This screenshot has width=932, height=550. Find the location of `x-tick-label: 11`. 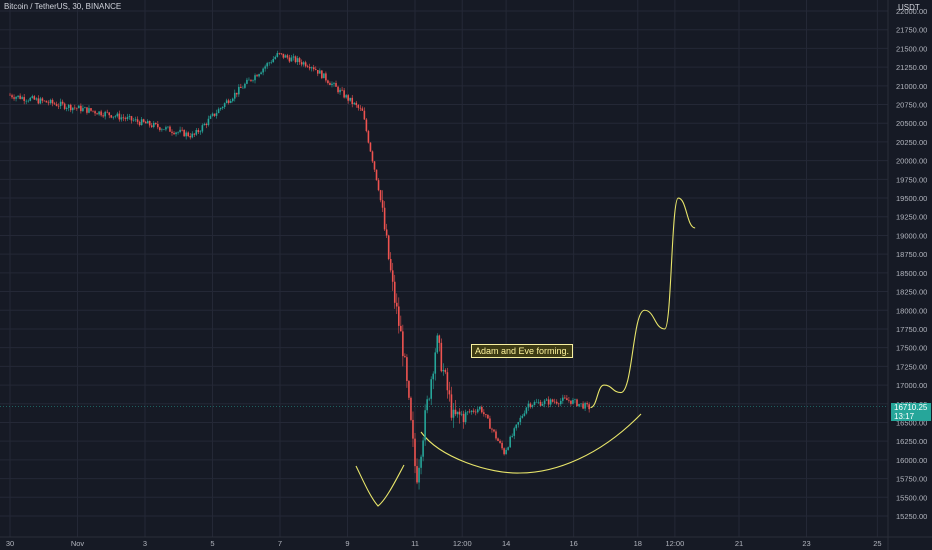

x-tick-label: 11 is located at coordinates (415, 543).